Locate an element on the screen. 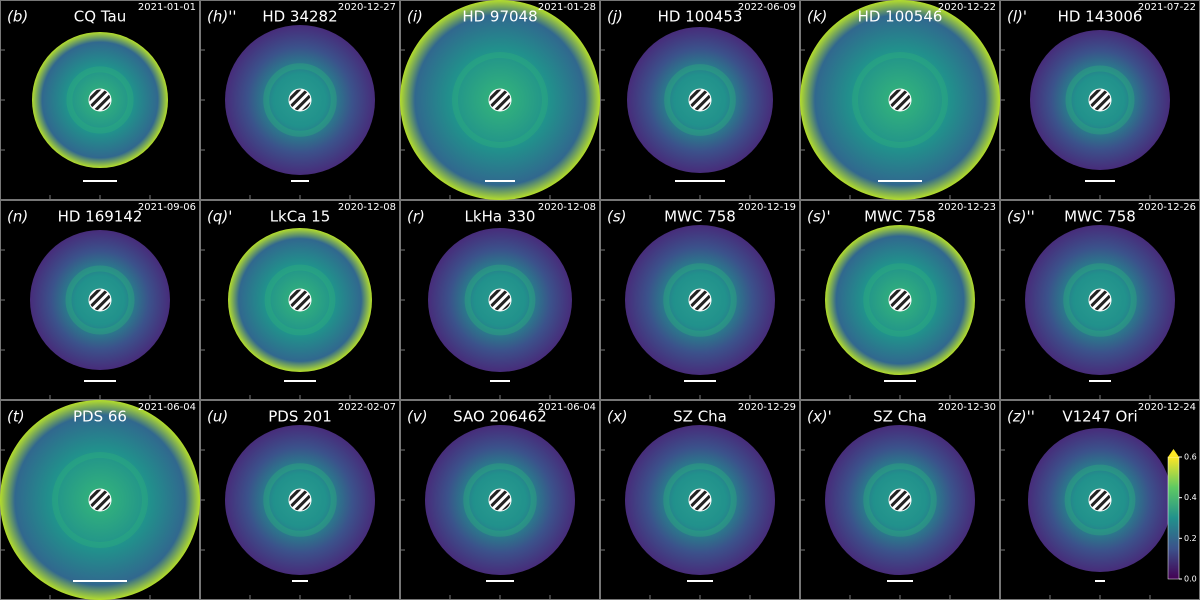 The height and width of the screenshot is (600, 1200). panel: (s)' MWC 758 2020-12-23 is located at coordinates (900, 300).